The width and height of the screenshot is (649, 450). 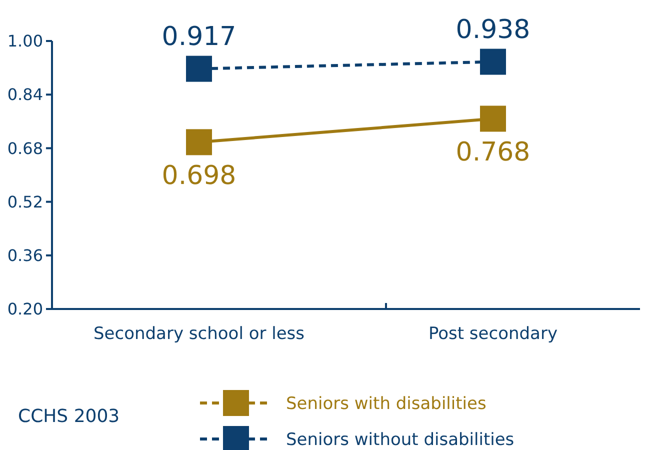 What do you see at coordinates (386, 404) in the screenshot?
I see `legend-label: Seniors with disabilities` at bounding box center [386, 404].